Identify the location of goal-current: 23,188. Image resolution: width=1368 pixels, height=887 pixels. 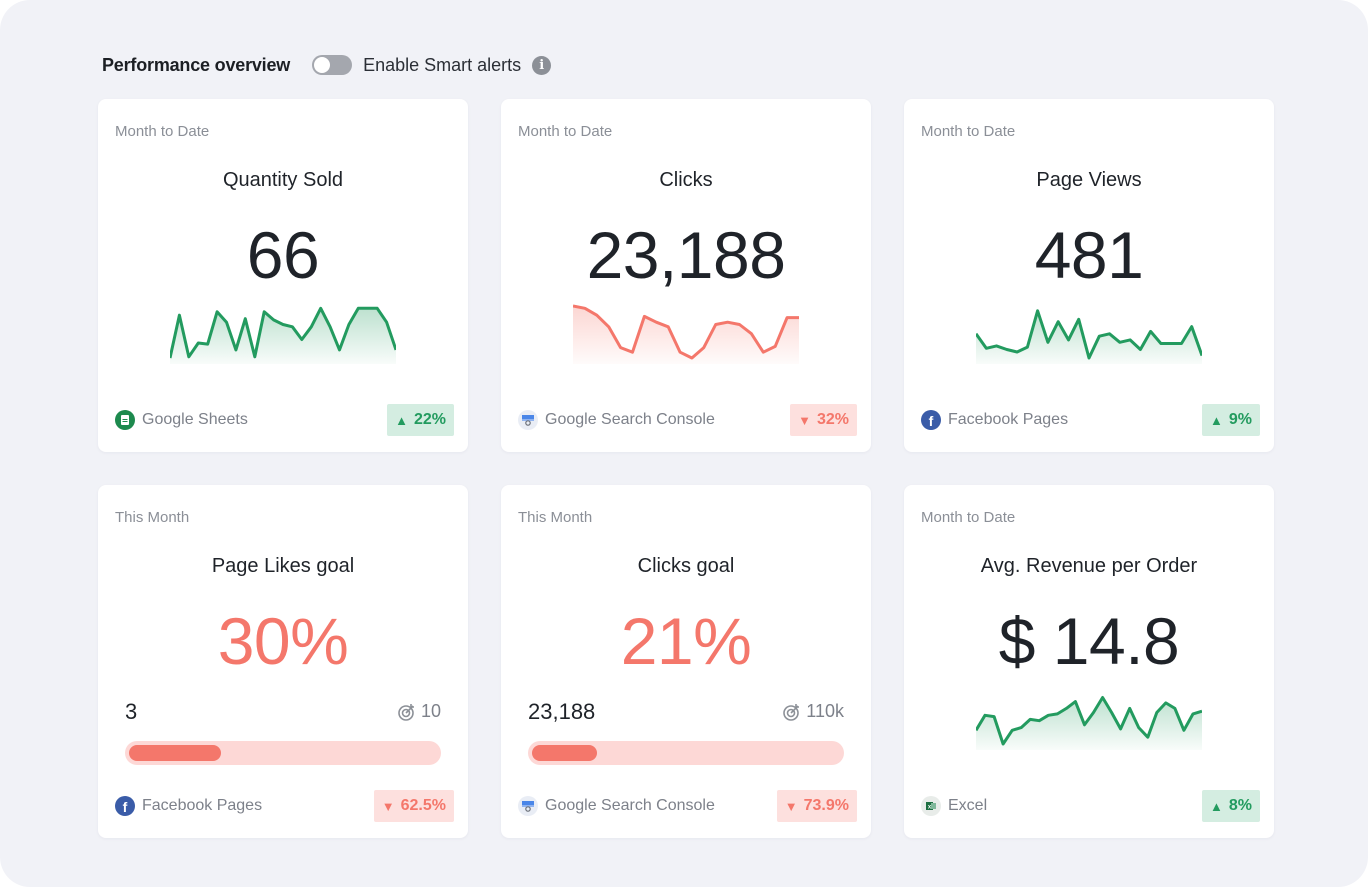
(562, 711).